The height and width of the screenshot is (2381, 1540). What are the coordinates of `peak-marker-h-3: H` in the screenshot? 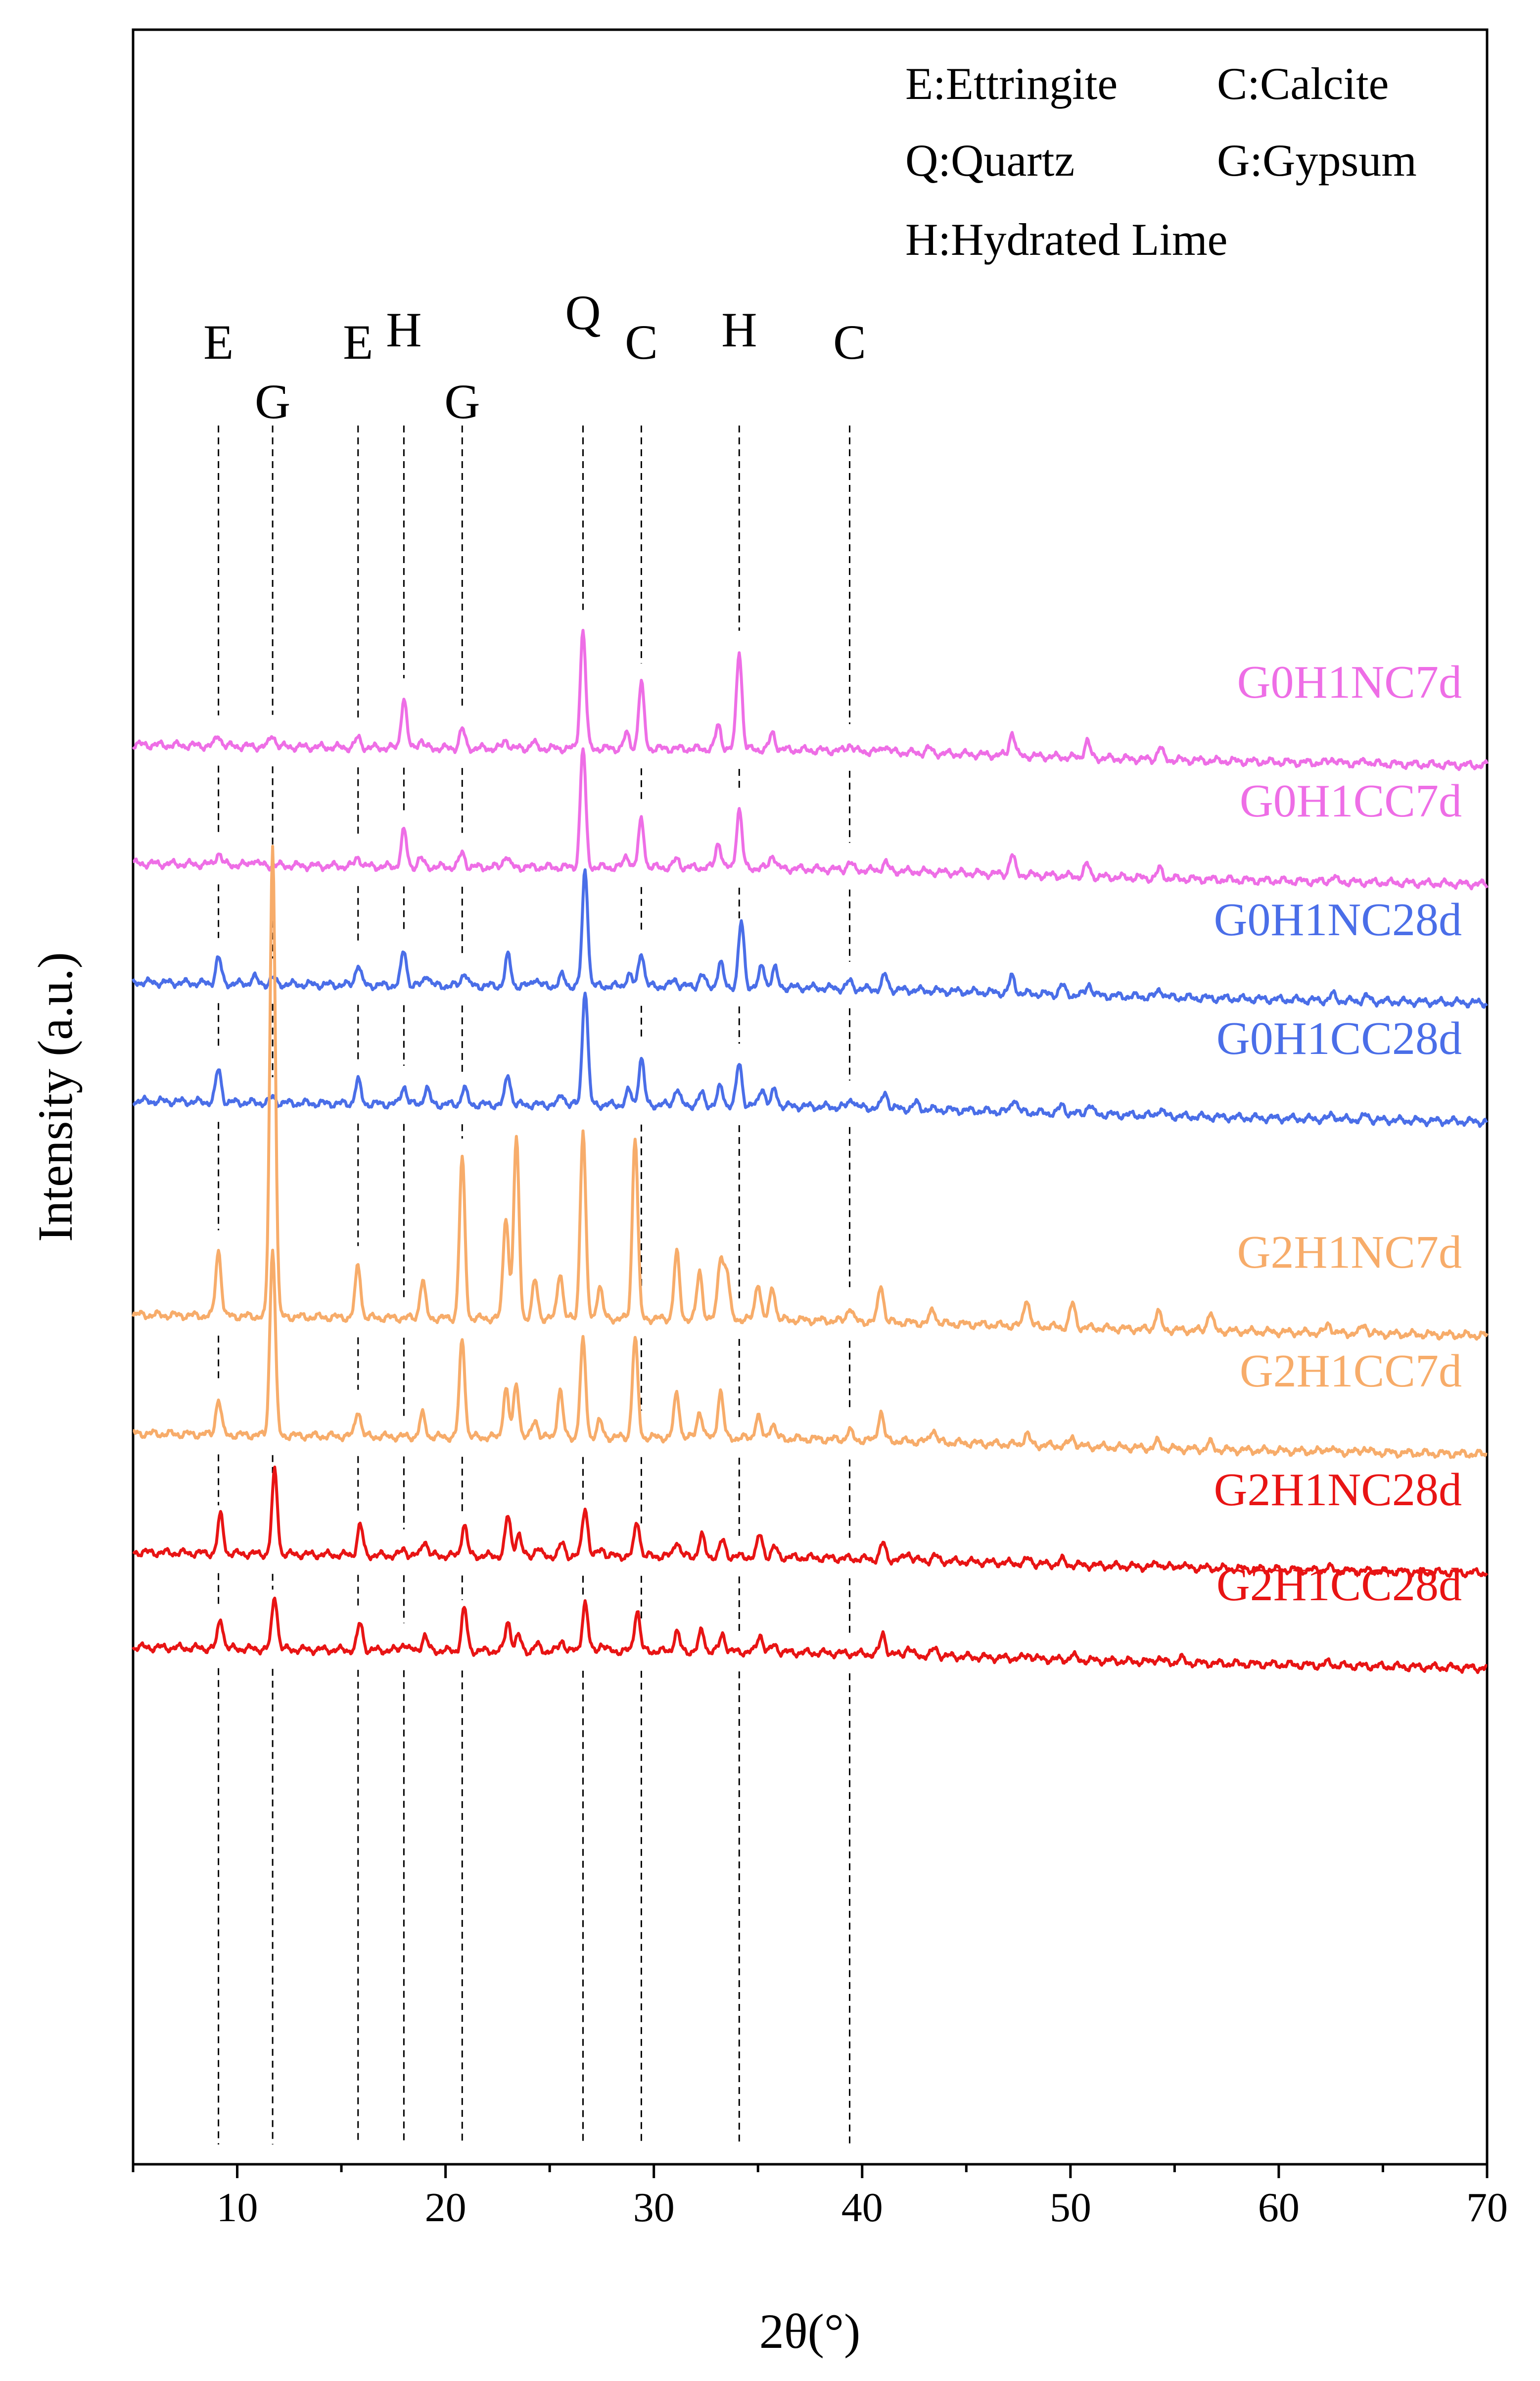 It's located at (403, 329).